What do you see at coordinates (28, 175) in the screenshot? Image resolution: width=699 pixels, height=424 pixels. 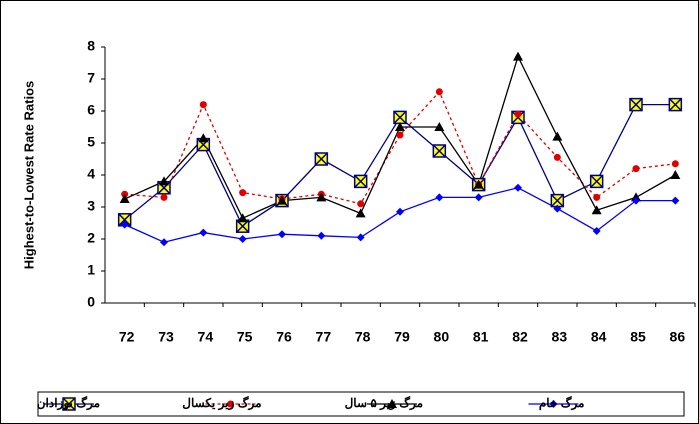 I see `y-axis-label: Highest-to-Lowest Rate Ratios` at bounding box center [28, 175].